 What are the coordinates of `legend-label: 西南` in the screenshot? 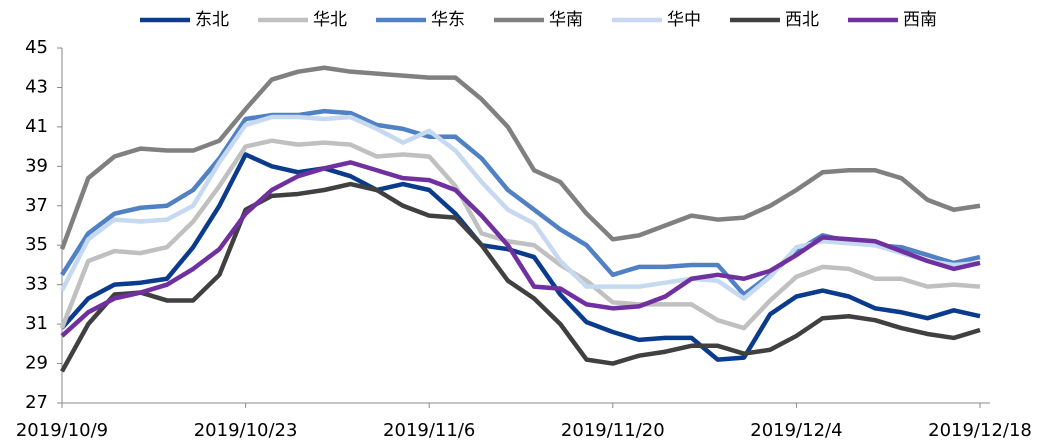 It's located at (920, 20).